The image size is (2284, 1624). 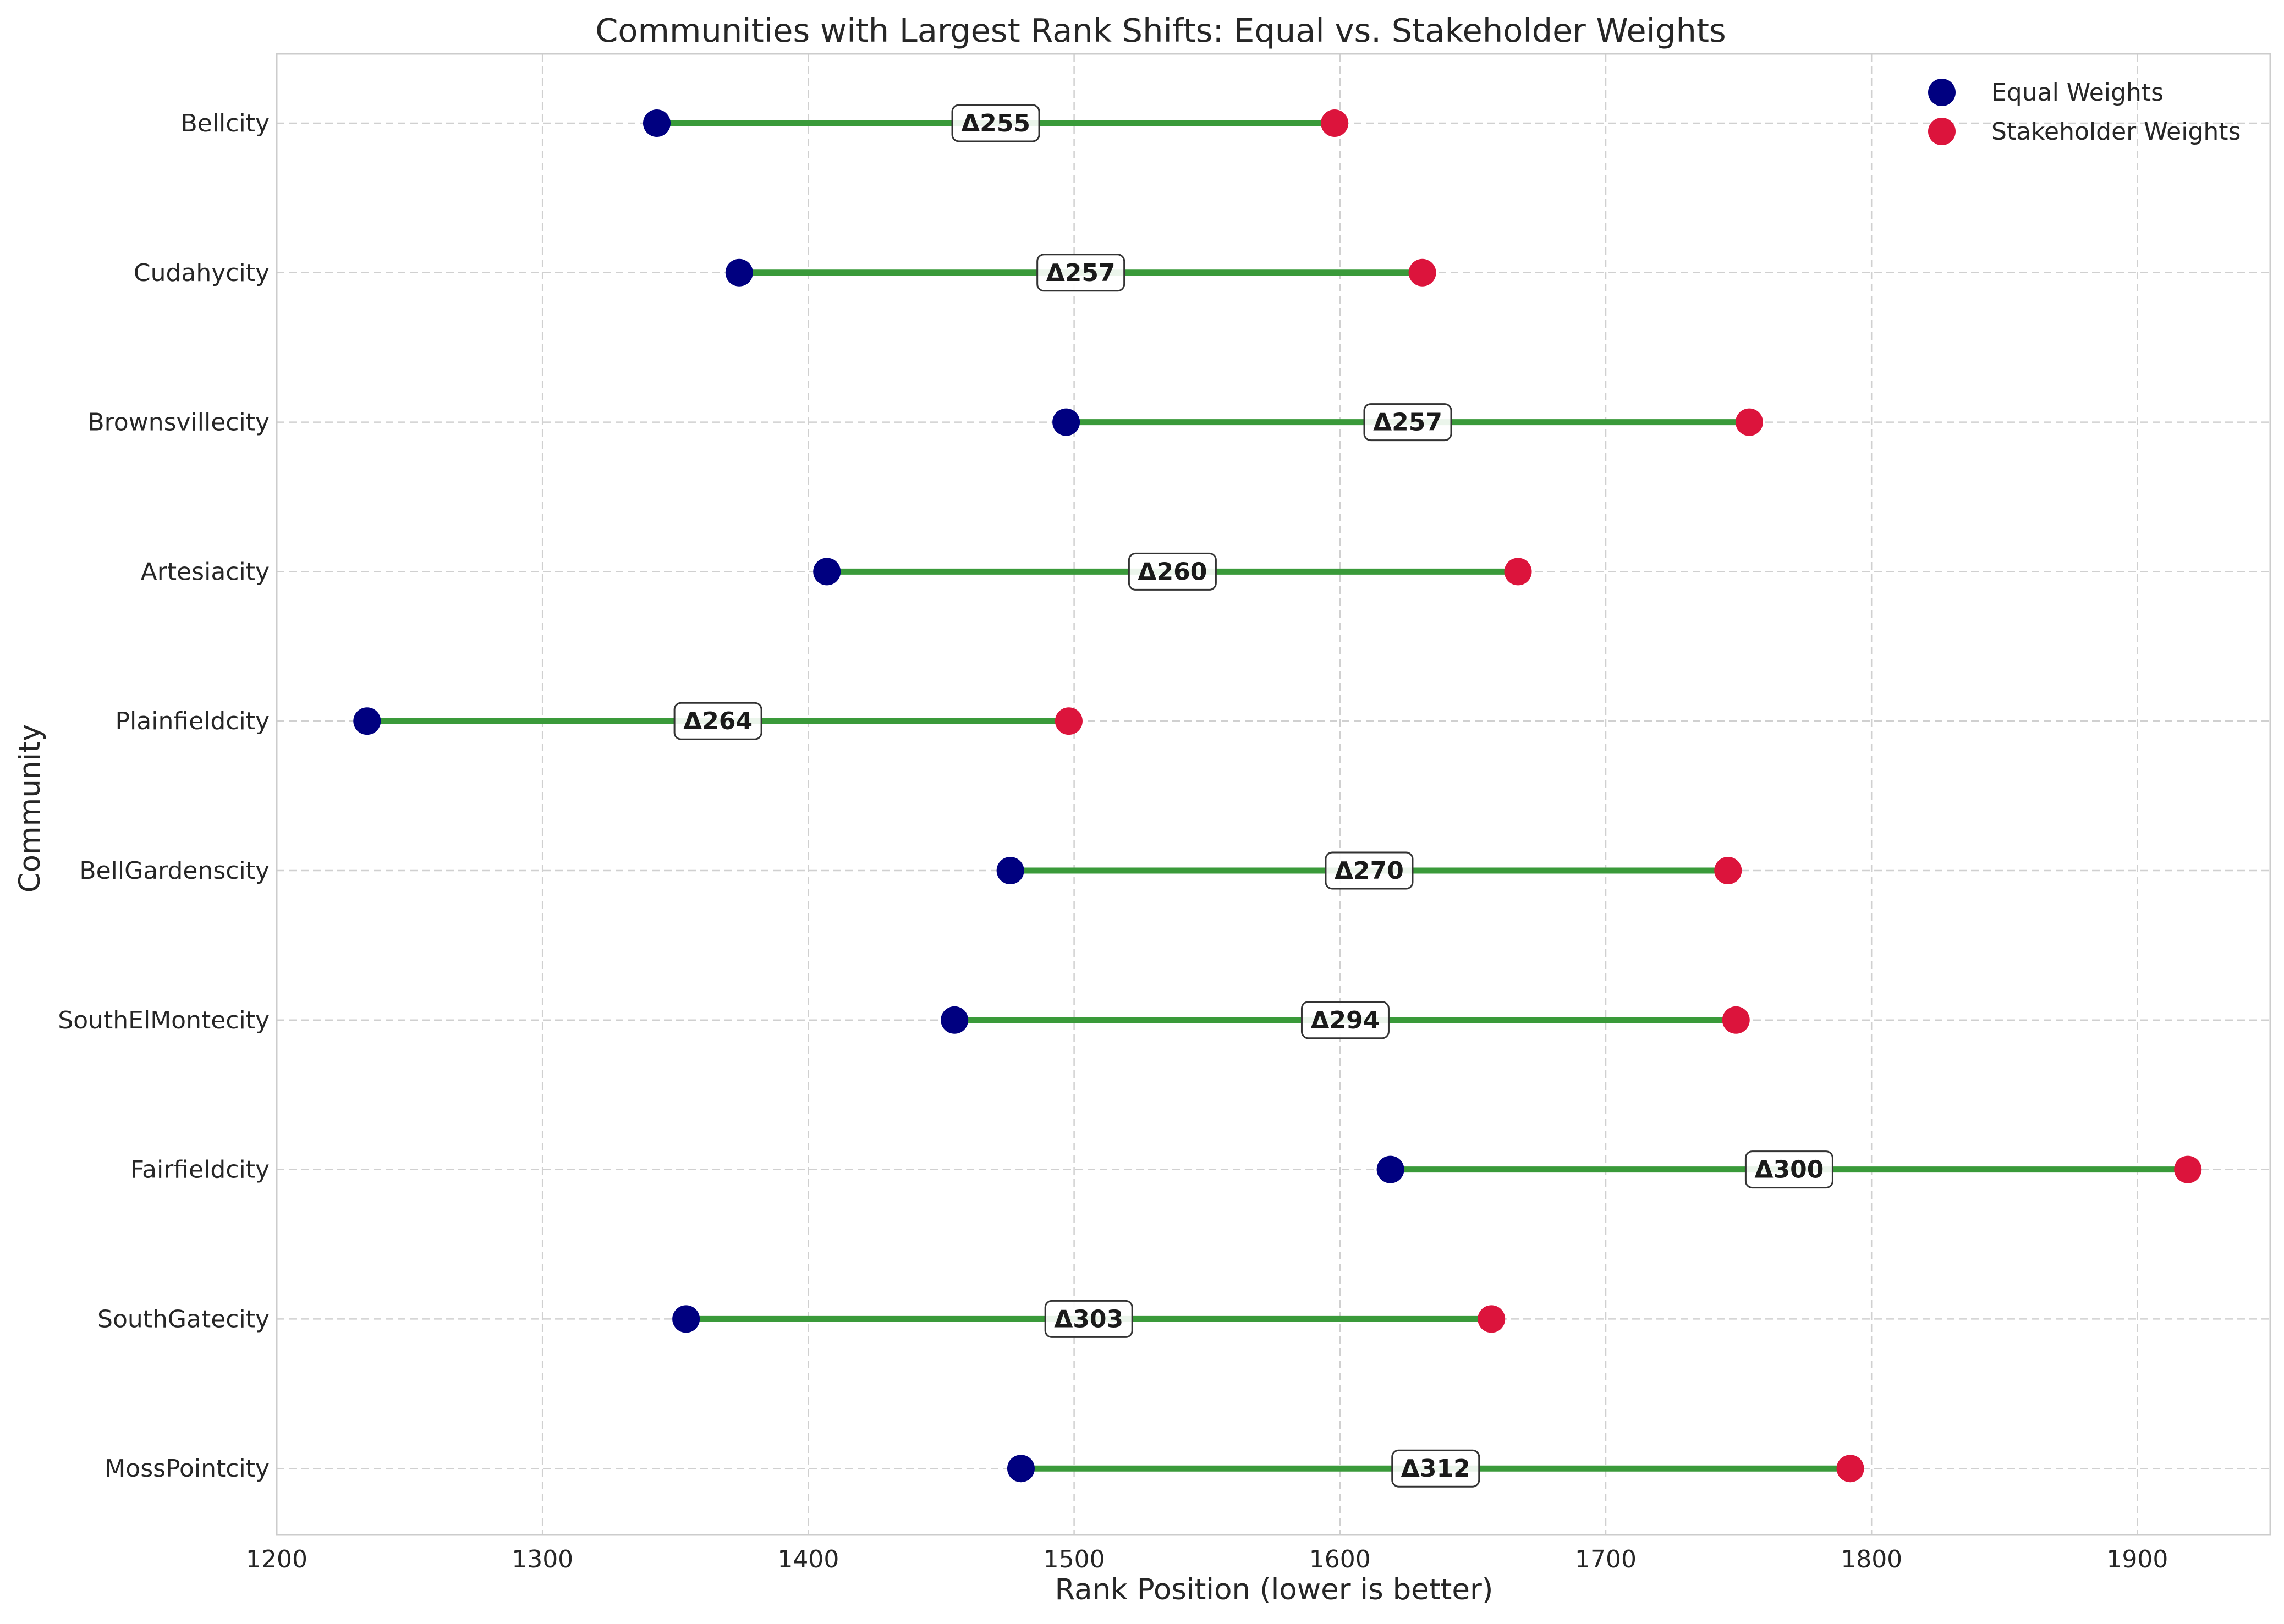 What do you see at coordinates (202, 273) in the screenshot?
I see `y-tick-label: Cudahycity` at bounding box center [202, 273].